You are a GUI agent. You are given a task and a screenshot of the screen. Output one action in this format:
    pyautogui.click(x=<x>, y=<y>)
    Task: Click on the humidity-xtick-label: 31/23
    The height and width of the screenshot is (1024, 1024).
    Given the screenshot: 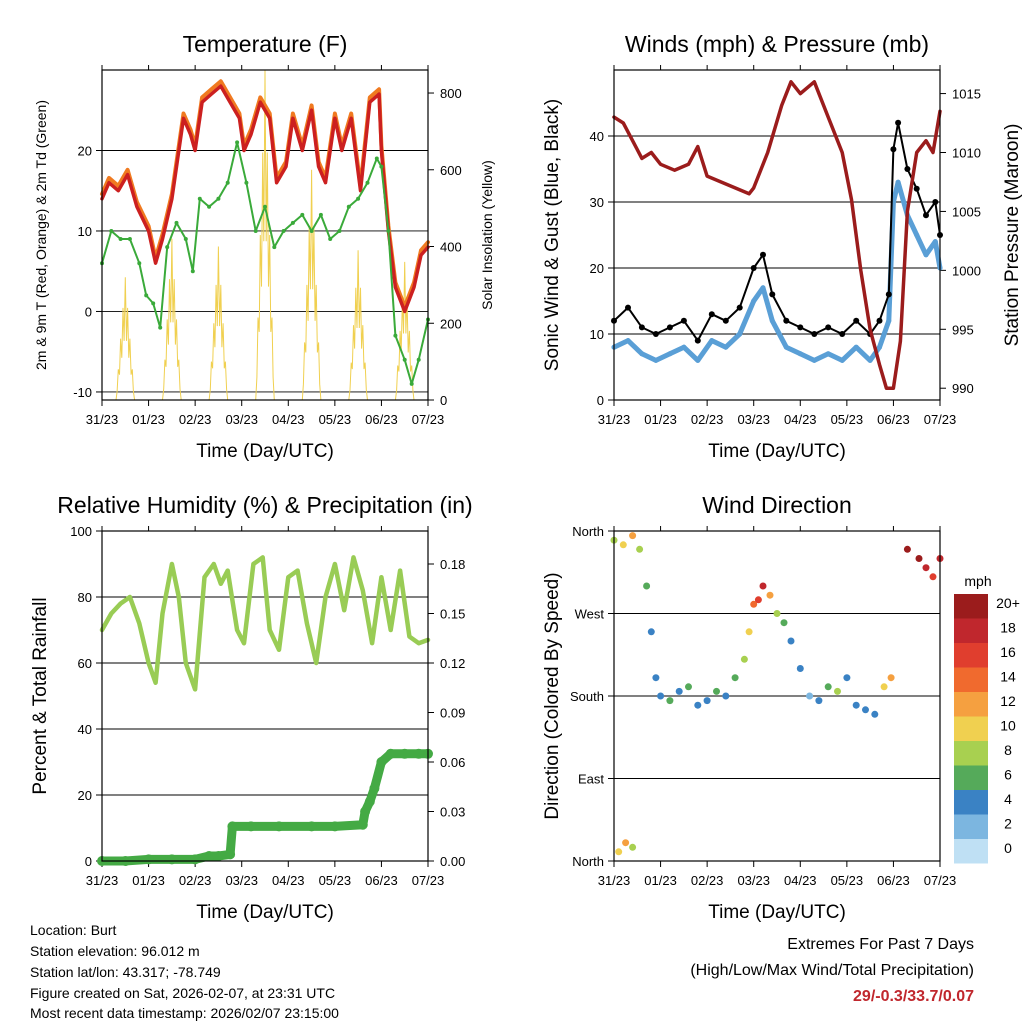 What is the action you would take?
    pyautogui.click(x=102, y=880)
    